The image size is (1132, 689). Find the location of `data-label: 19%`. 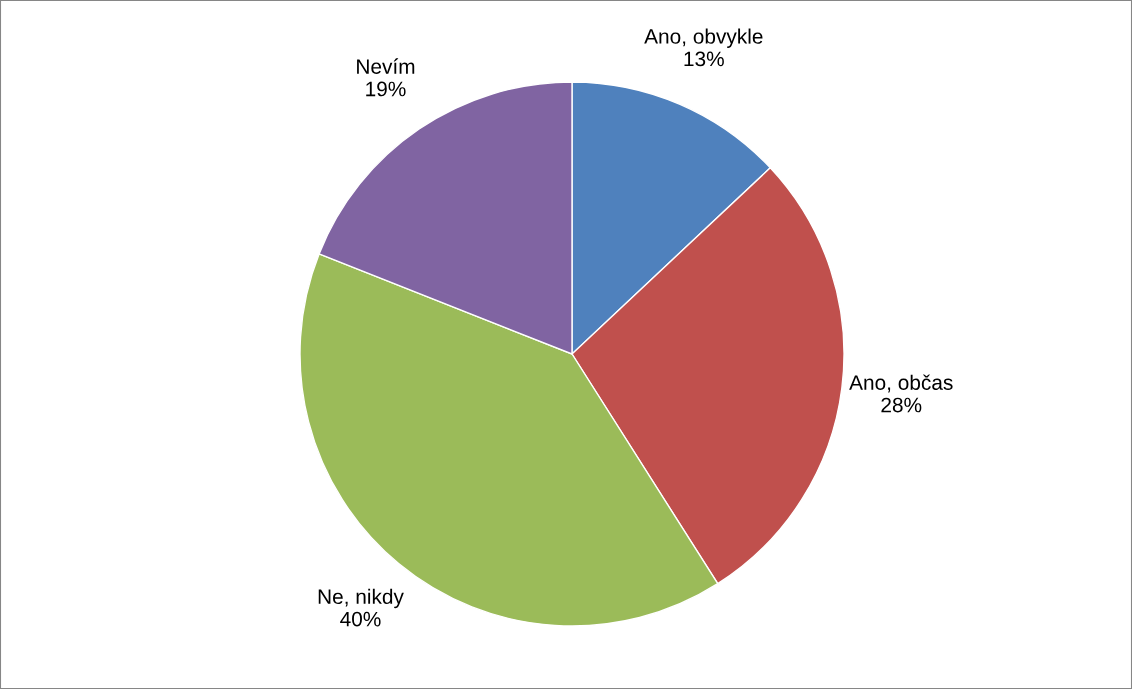

data-label: 19% is located at coordinates (386, 89).